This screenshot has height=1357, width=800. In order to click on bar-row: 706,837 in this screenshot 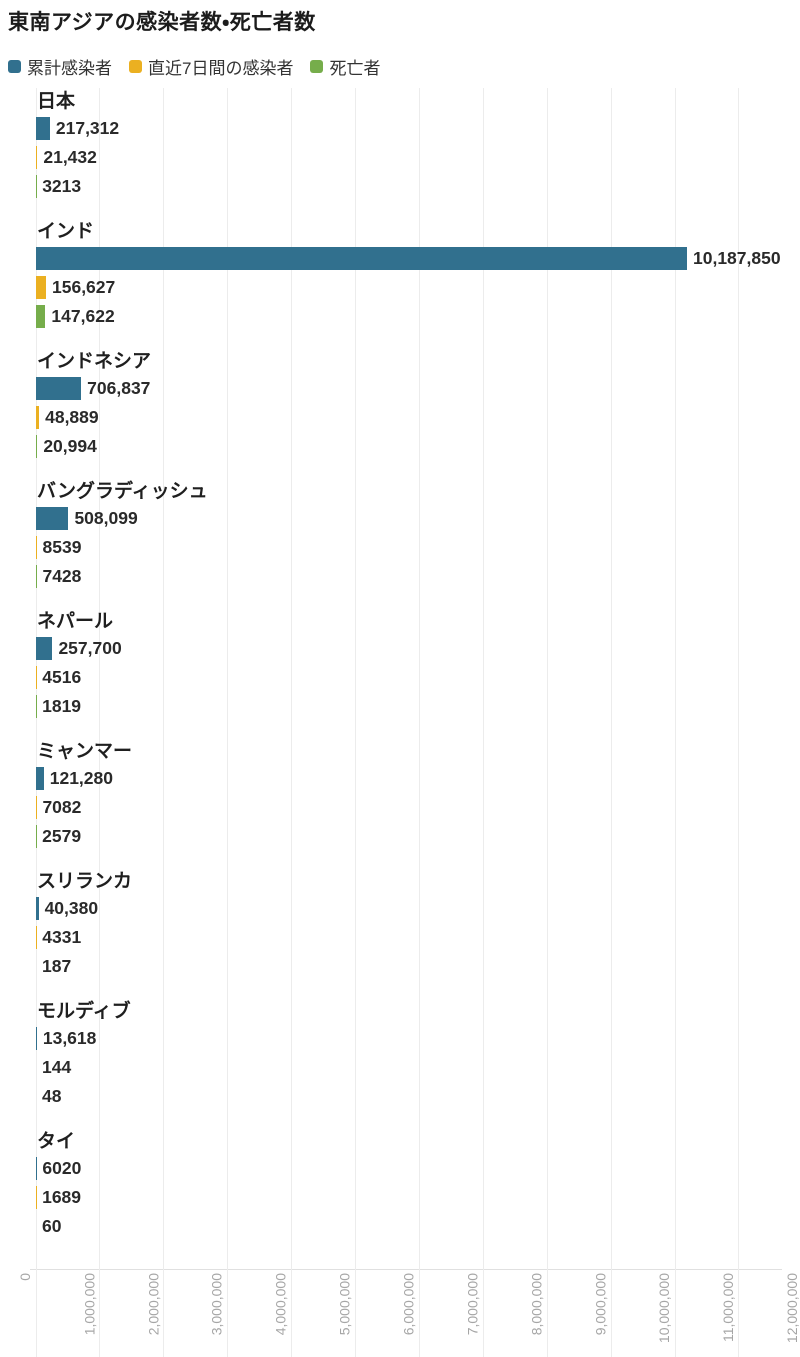, I will do `click(418, 388)`.